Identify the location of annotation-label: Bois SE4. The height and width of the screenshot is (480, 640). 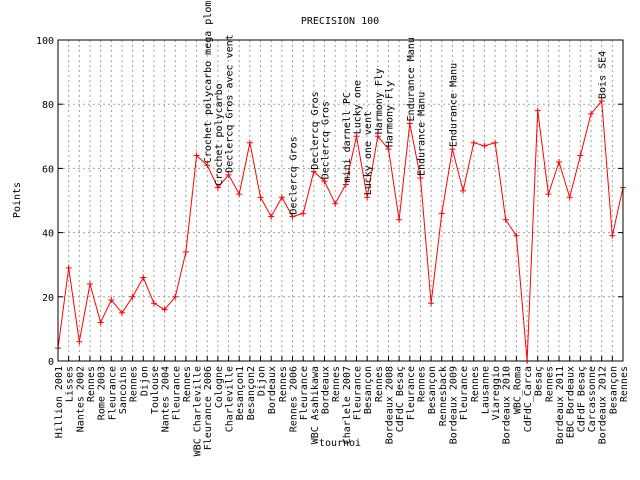
(603, 75).